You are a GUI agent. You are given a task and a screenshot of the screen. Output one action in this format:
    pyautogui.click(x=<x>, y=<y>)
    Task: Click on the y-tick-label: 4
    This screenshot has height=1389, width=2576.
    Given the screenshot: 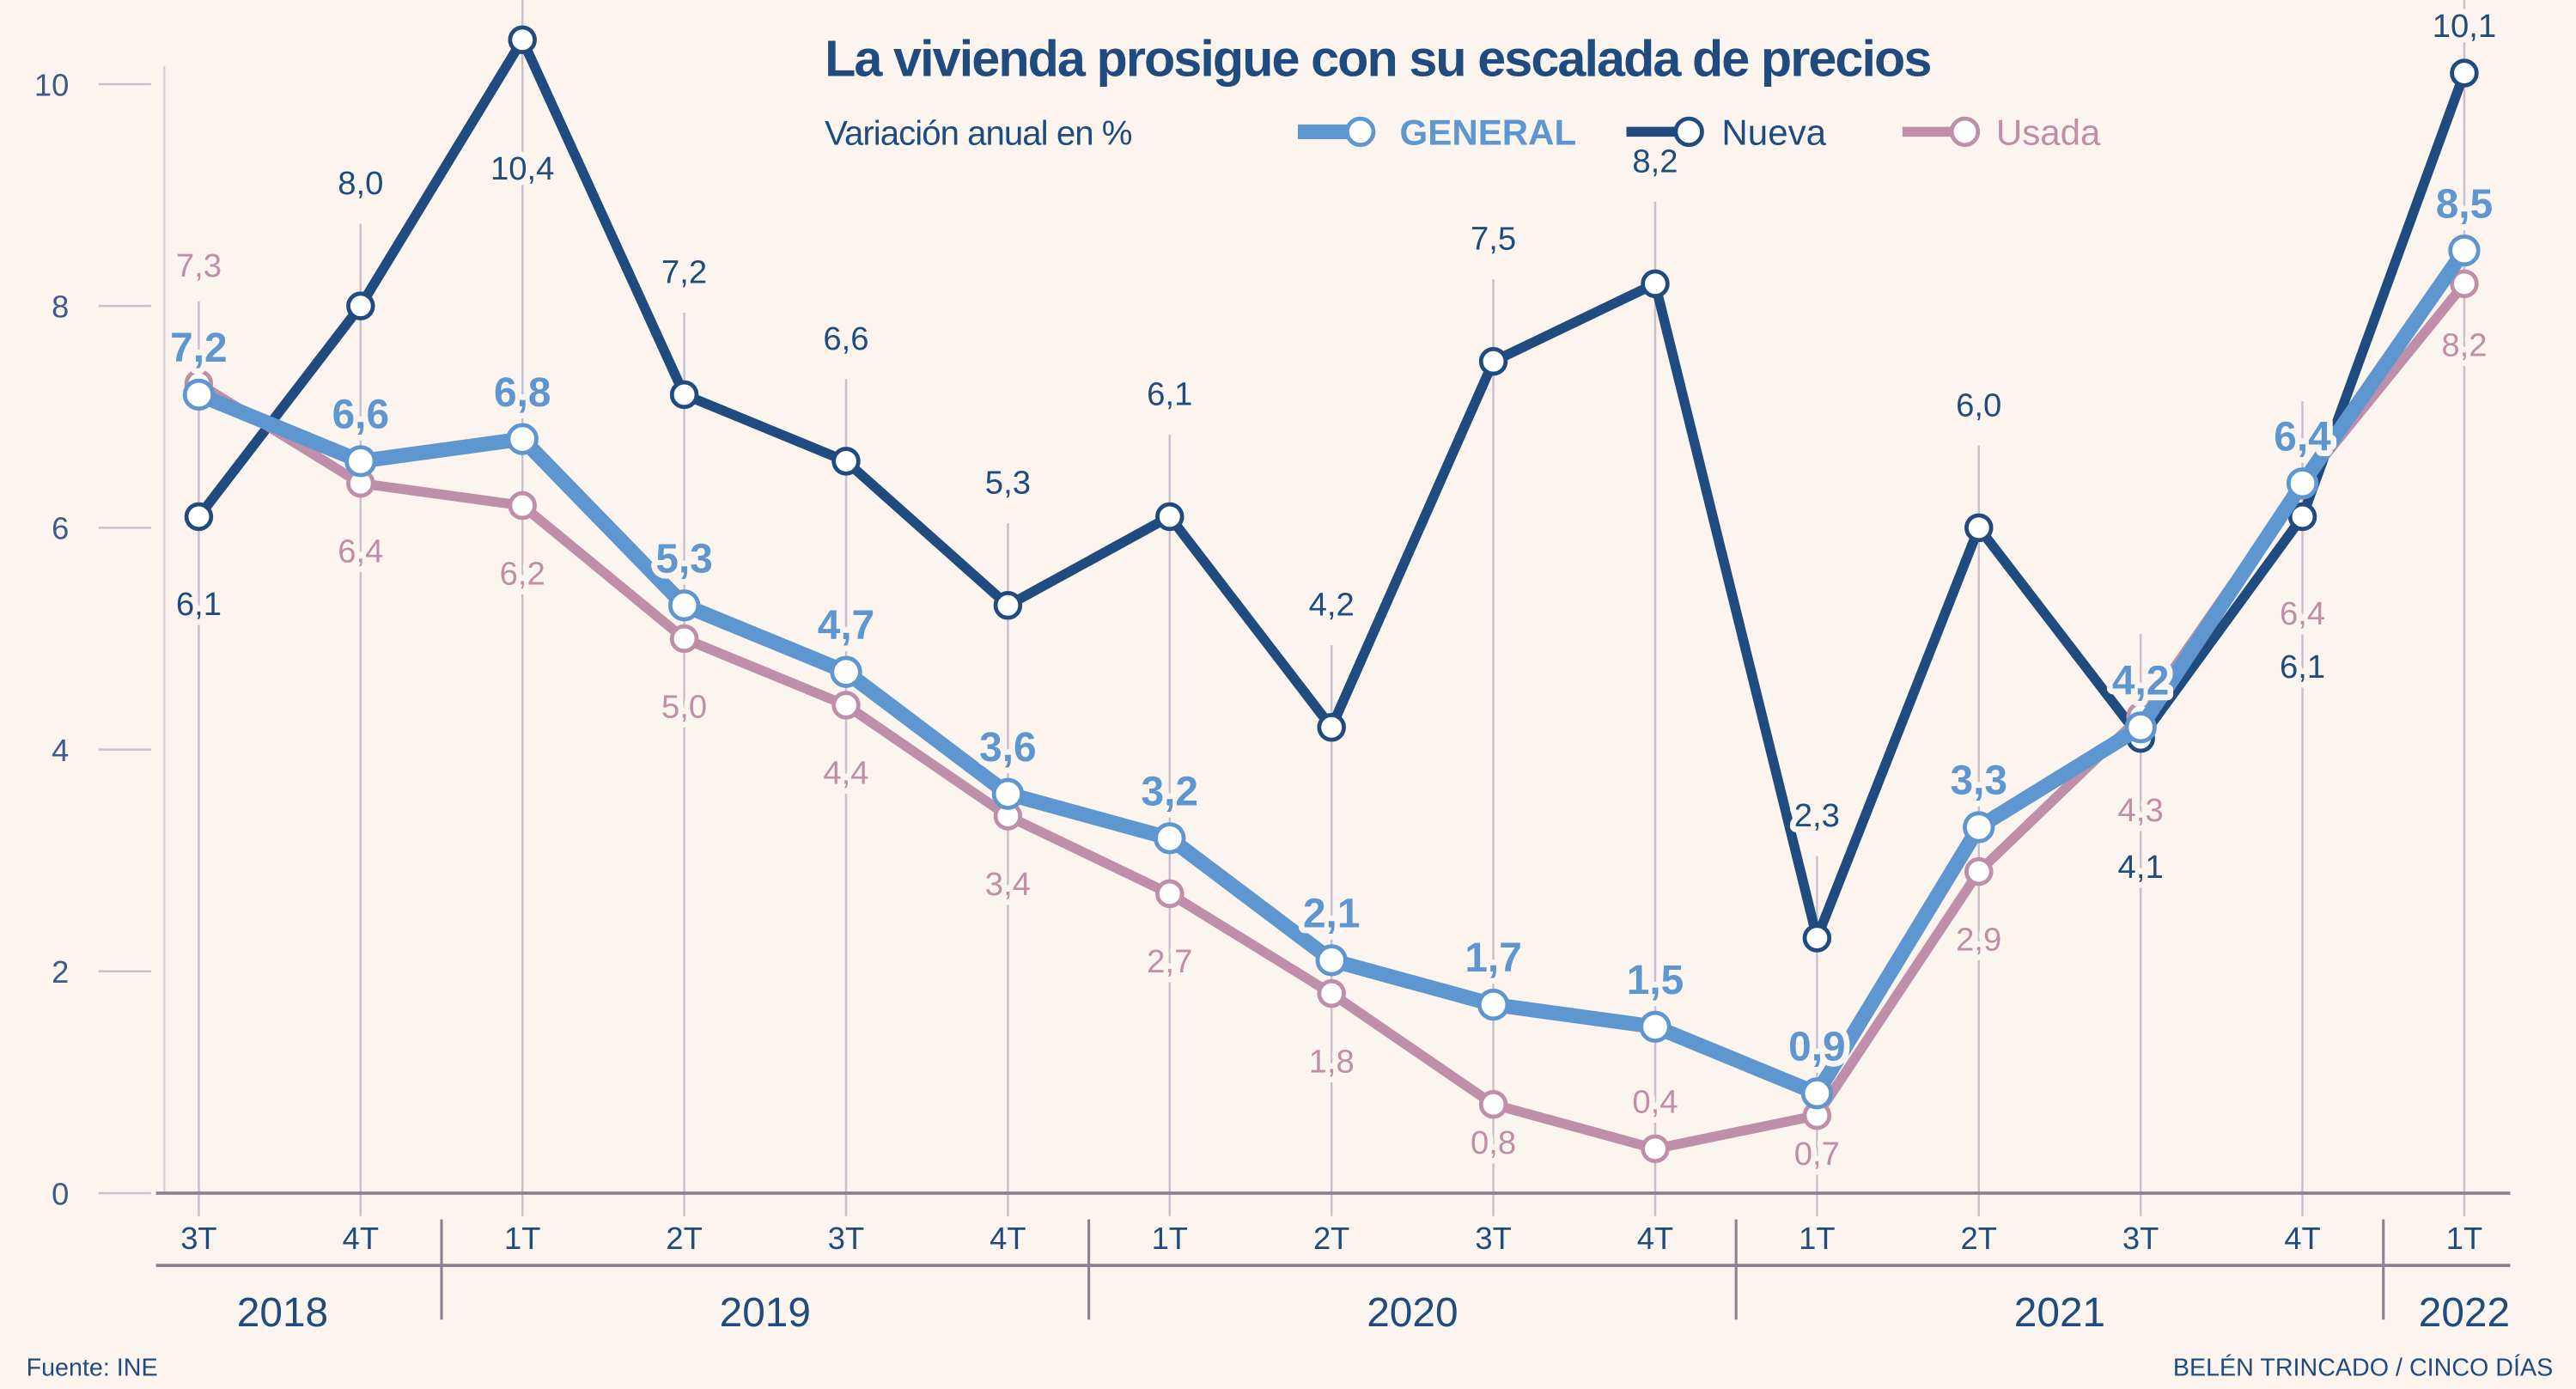 What is the action you would take?
    pyautogui.click(x=60, y=750)
    